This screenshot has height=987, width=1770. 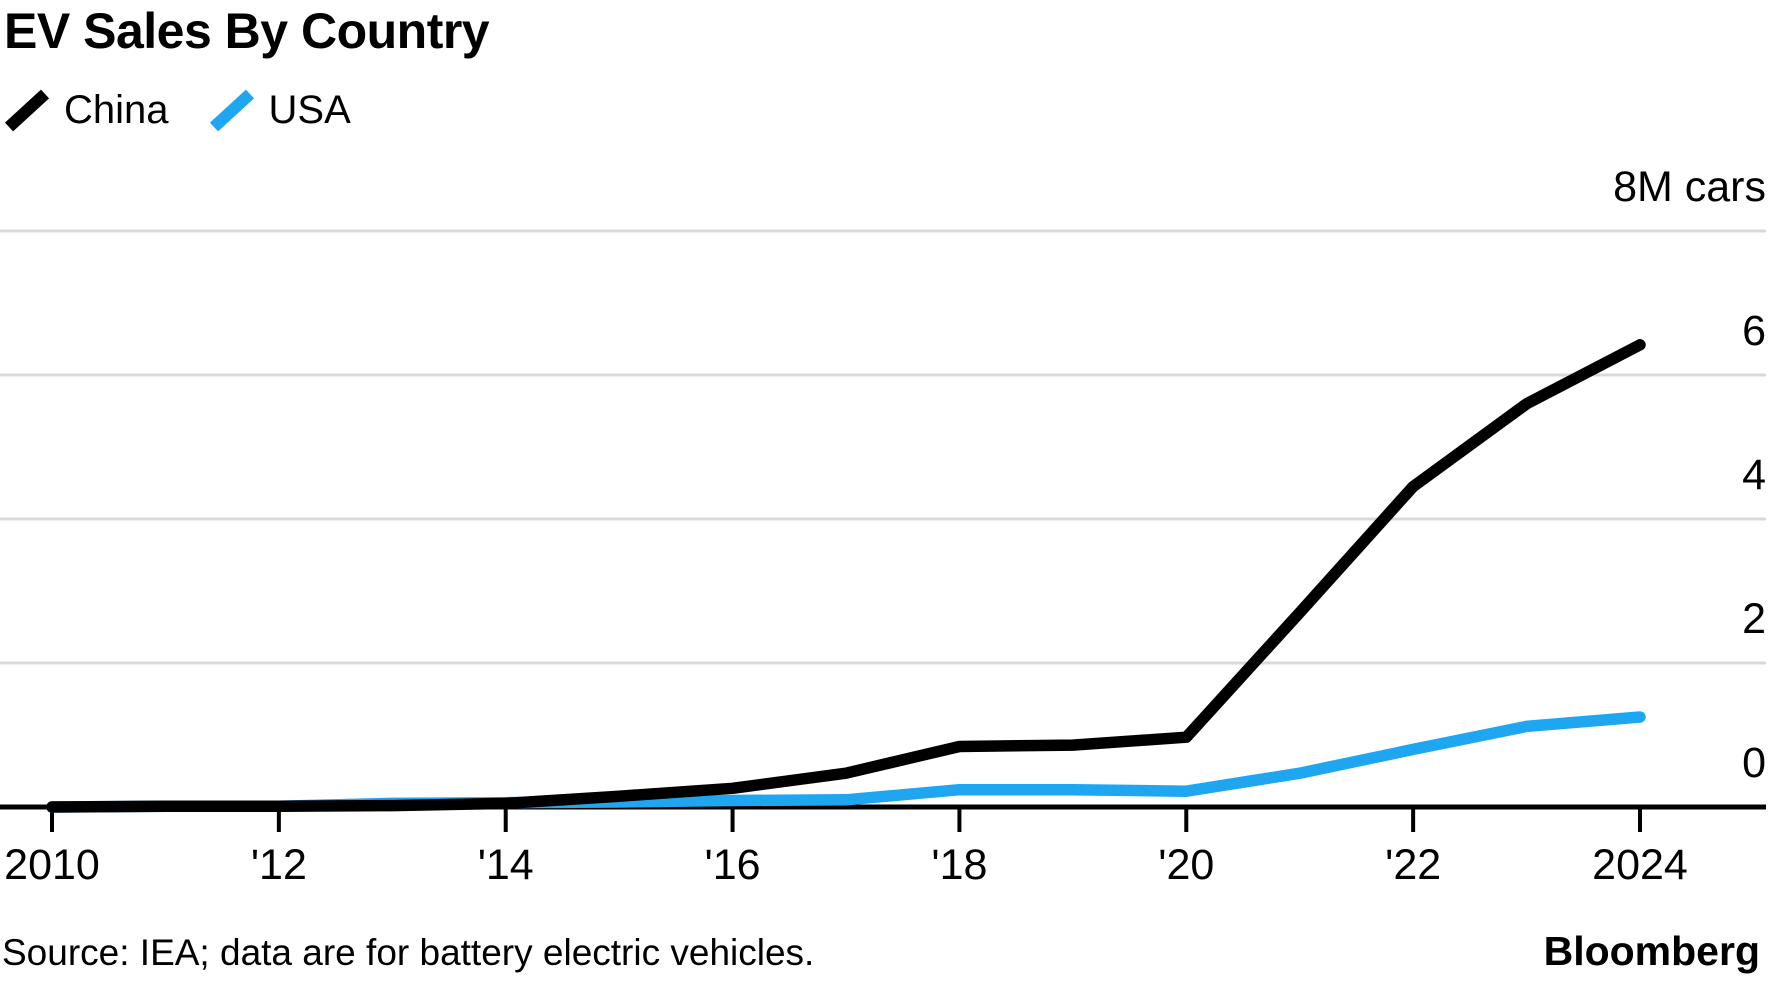 What do you see at coordinates (846, 762) in the screenshot?
I see `series-line-usa` at bounding box center [846, 762].